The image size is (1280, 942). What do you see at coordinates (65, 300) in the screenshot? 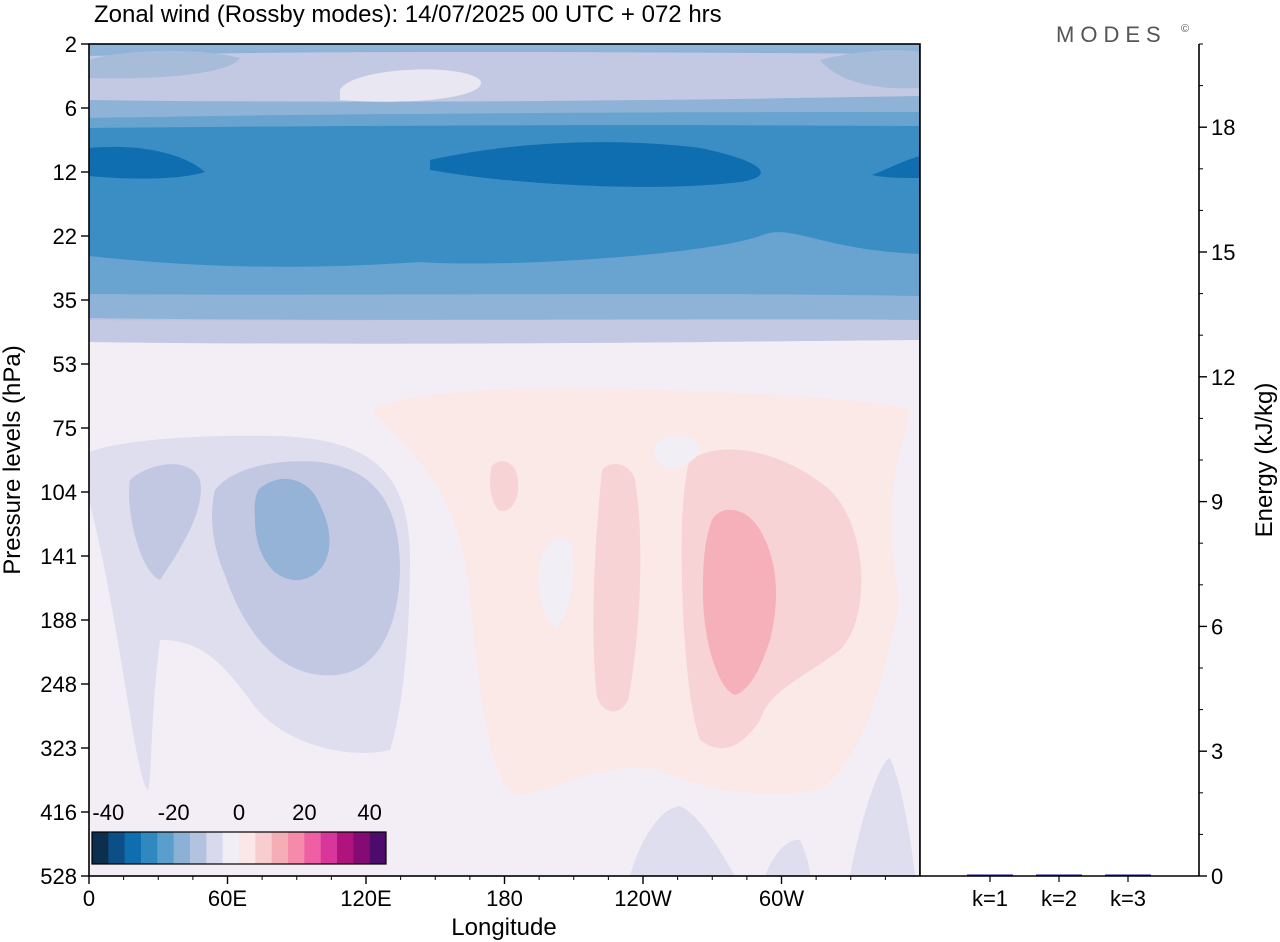
I see `y-tick-label: 35` at bounding box center [65, 300].